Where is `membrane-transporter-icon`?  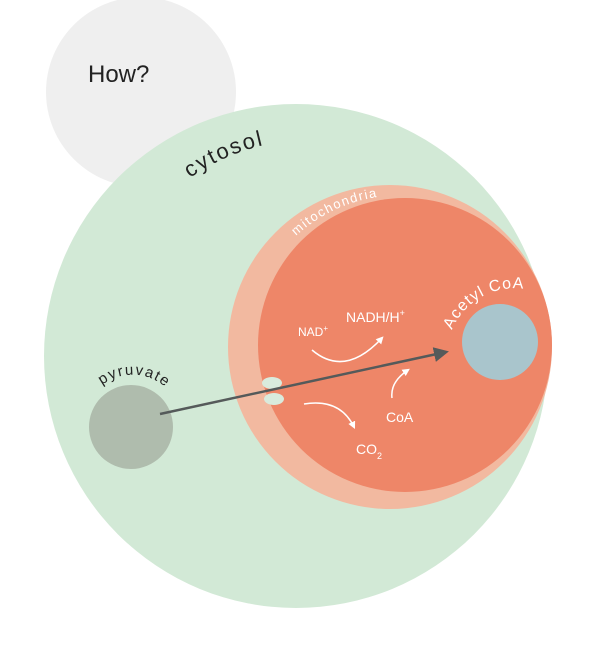 membrane-transporter-icon is located at coordinates (273, 391).